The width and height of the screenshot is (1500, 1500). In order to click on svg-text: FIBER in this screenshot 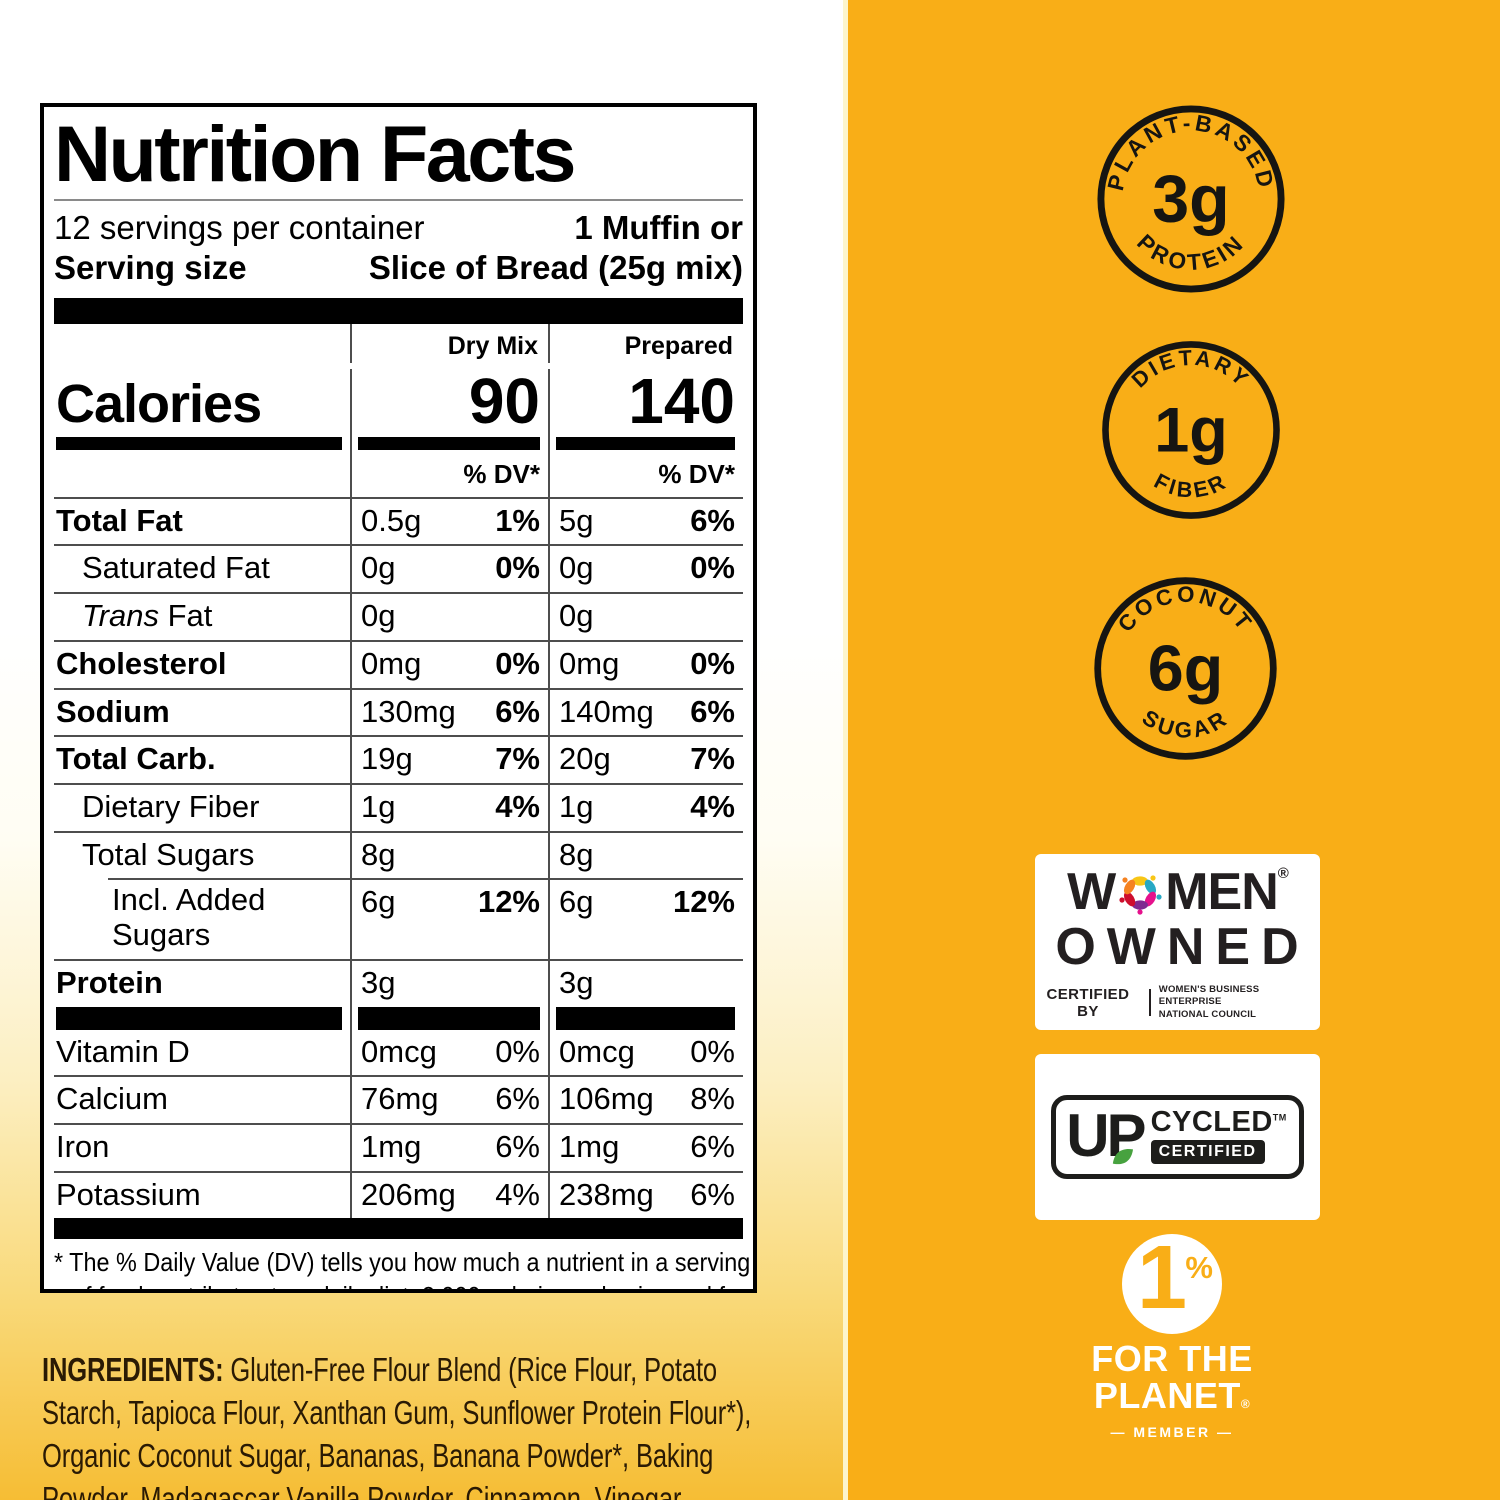, I will do `click(1191, 485)`.